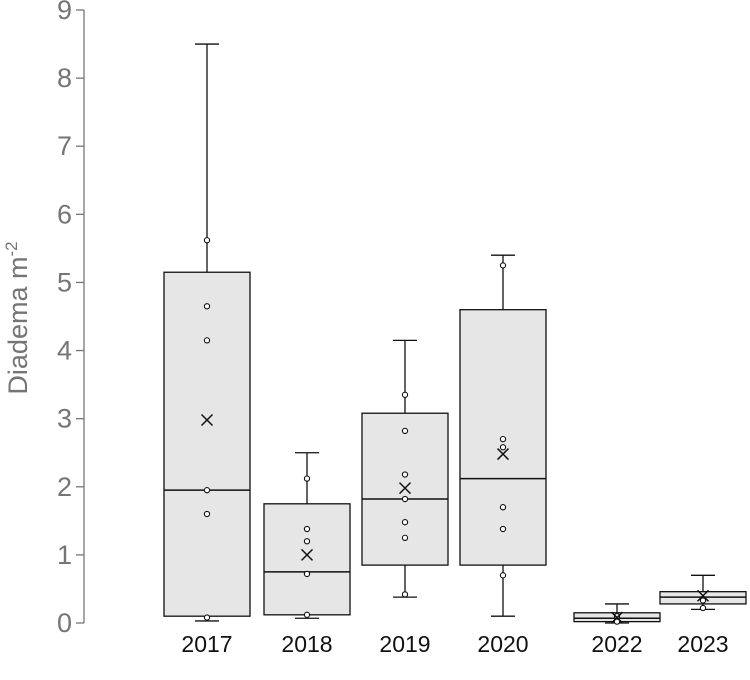 This screenshot has width=750, height=680. What do you see at coordinates (64, 12) in the screenshot?
I see `y-tick-label: 9` at bounding box center [64, 12].